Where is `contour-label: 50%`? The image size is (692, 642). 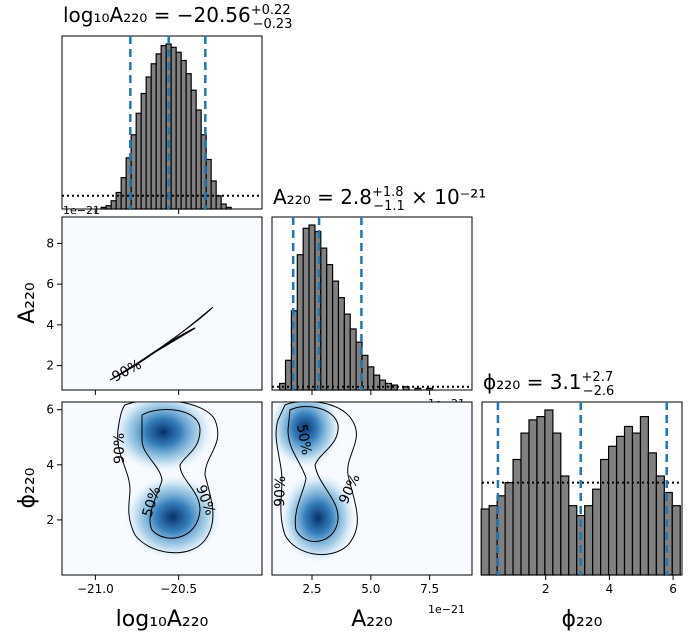
contour-label: 50% is located at coordinates (303, 439).